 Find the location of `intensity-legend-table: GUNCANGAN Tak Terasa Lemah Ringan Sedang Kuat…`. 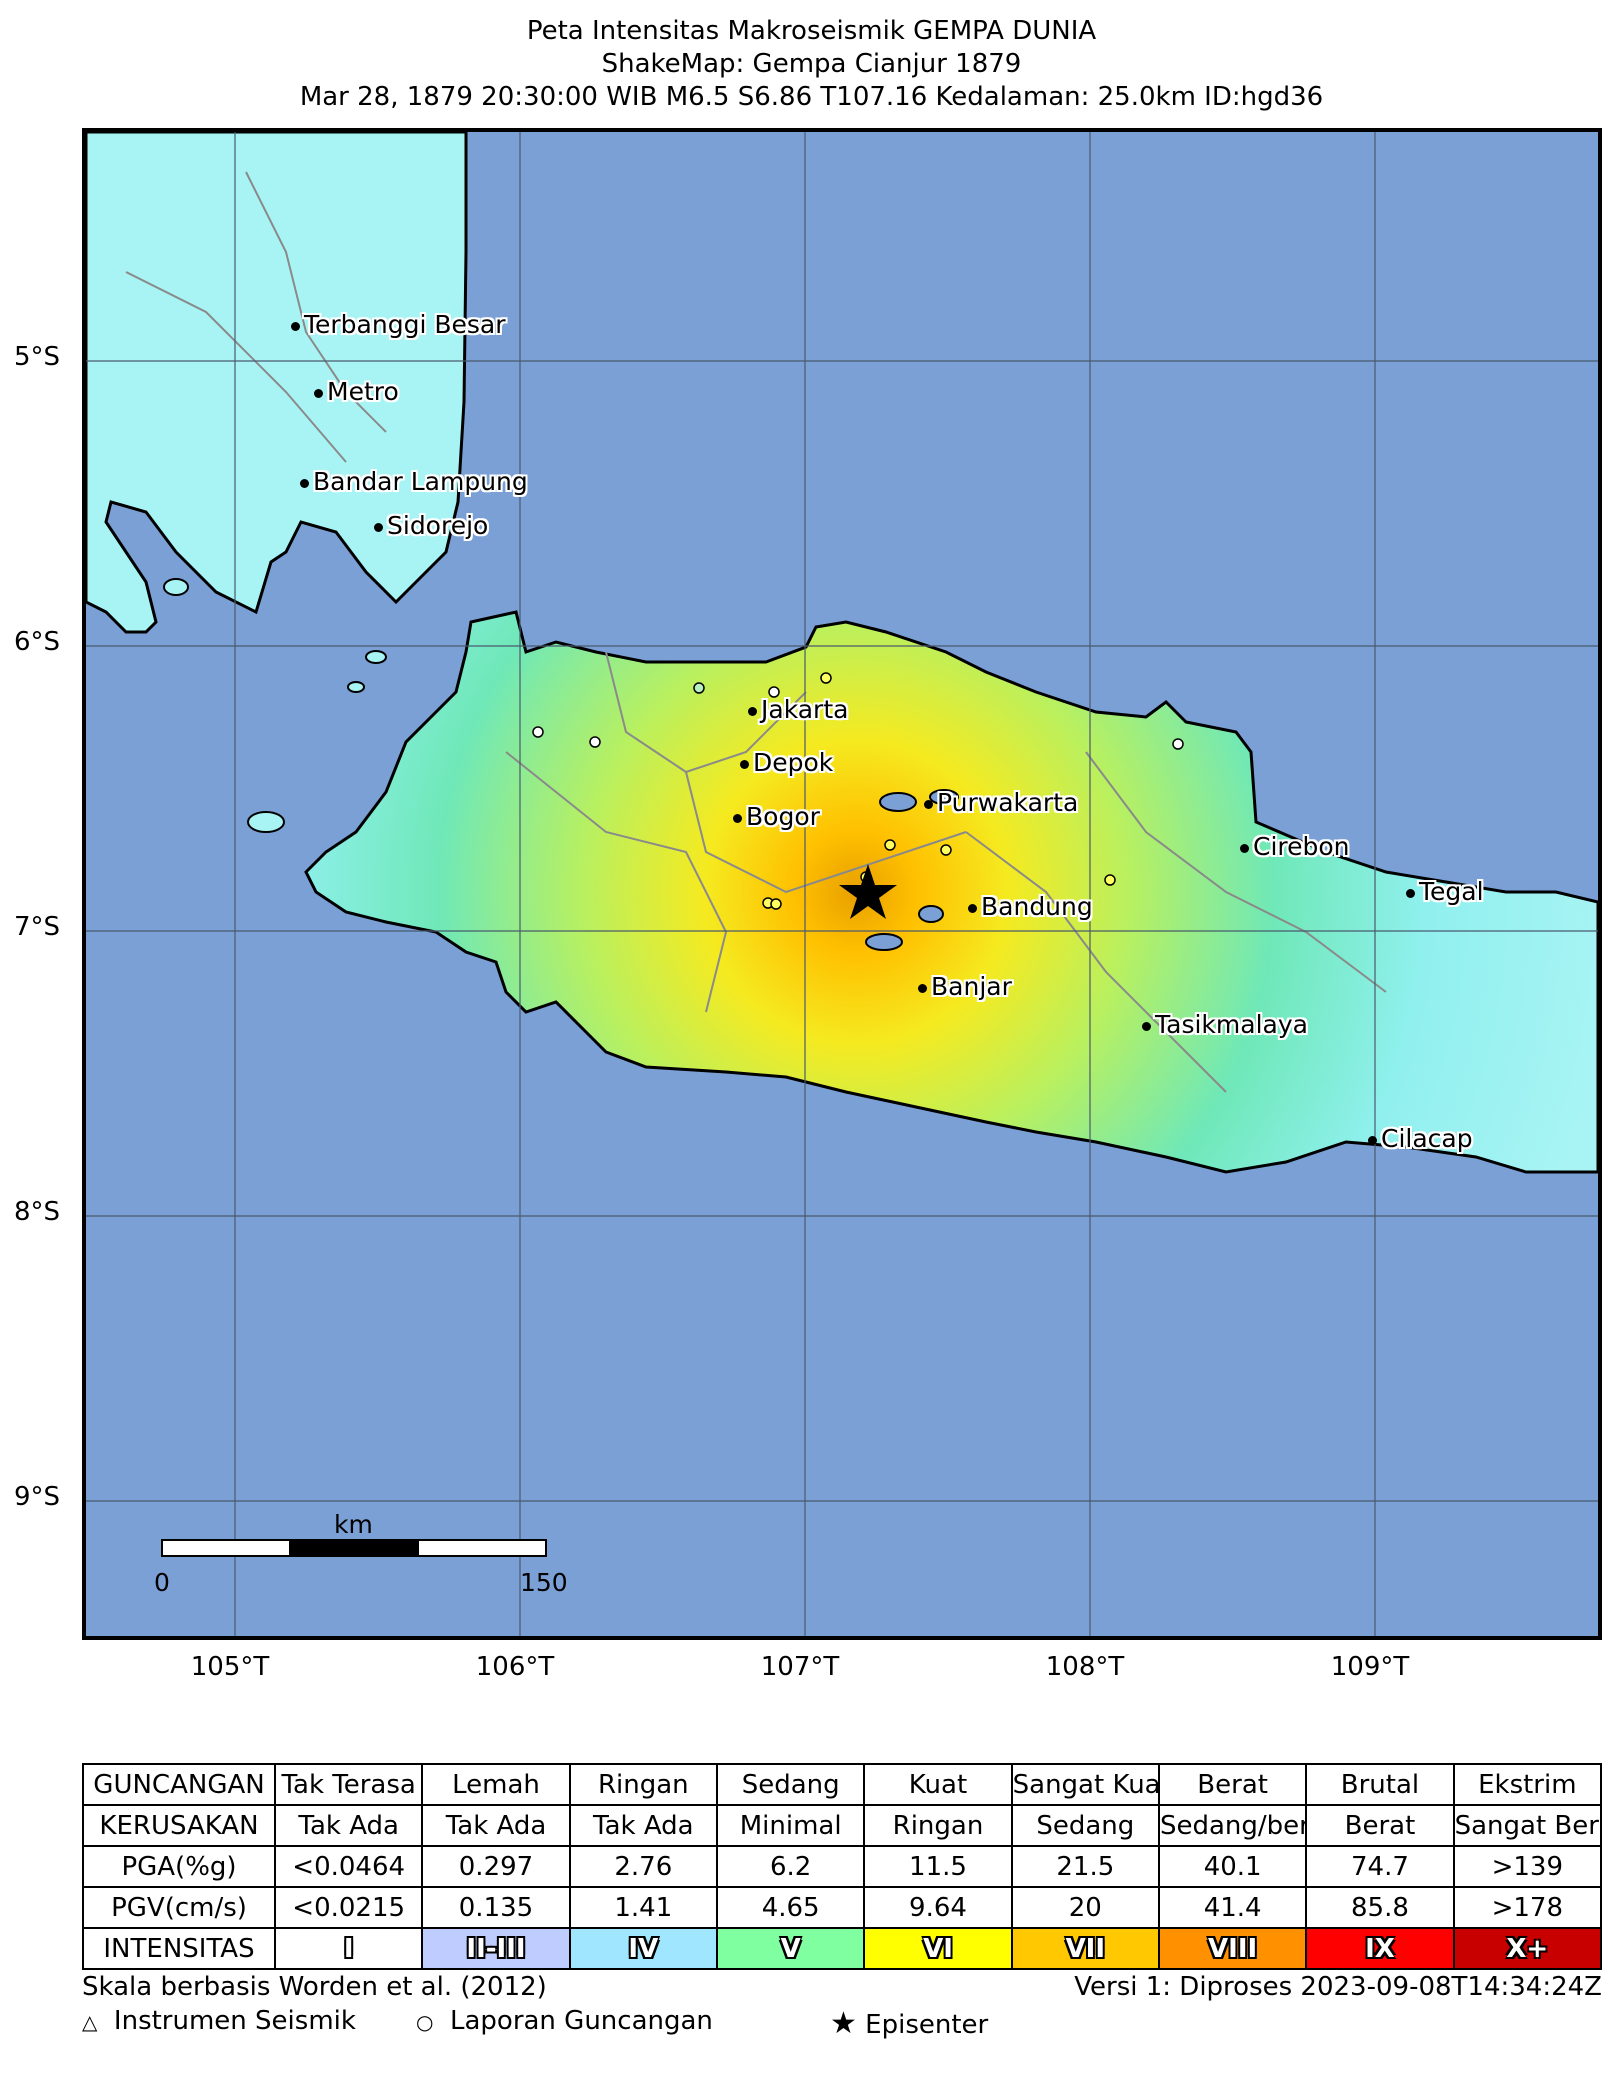

intensity-legend-table: GUNCANGAN Tak Terasa Lemah Ringan Sedang Kuat… is located at coordinates (842, 1866).